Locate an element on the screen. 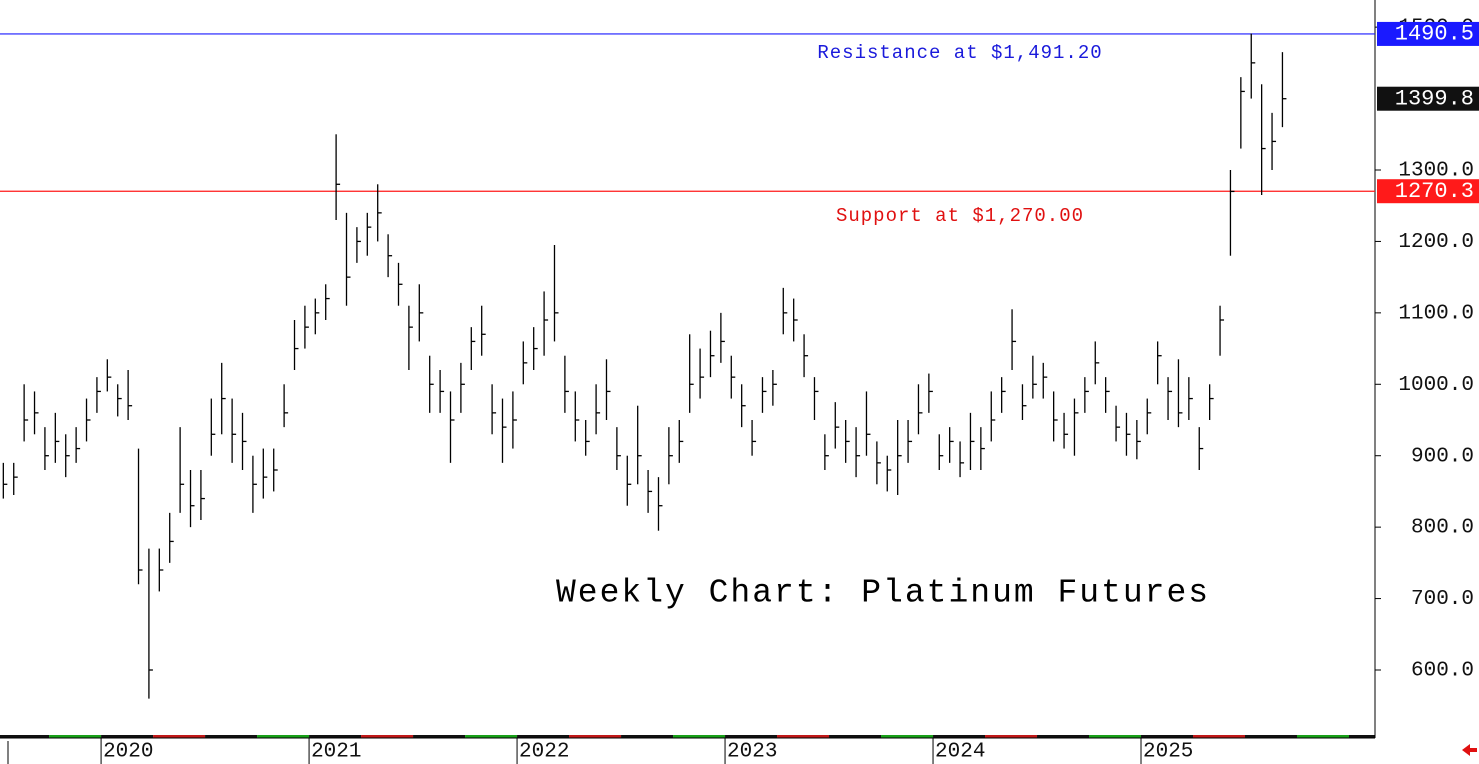 The width and height of the screenshot is (1479, 764). x-tick-label: 2022 is located at coordinates (544, 752).